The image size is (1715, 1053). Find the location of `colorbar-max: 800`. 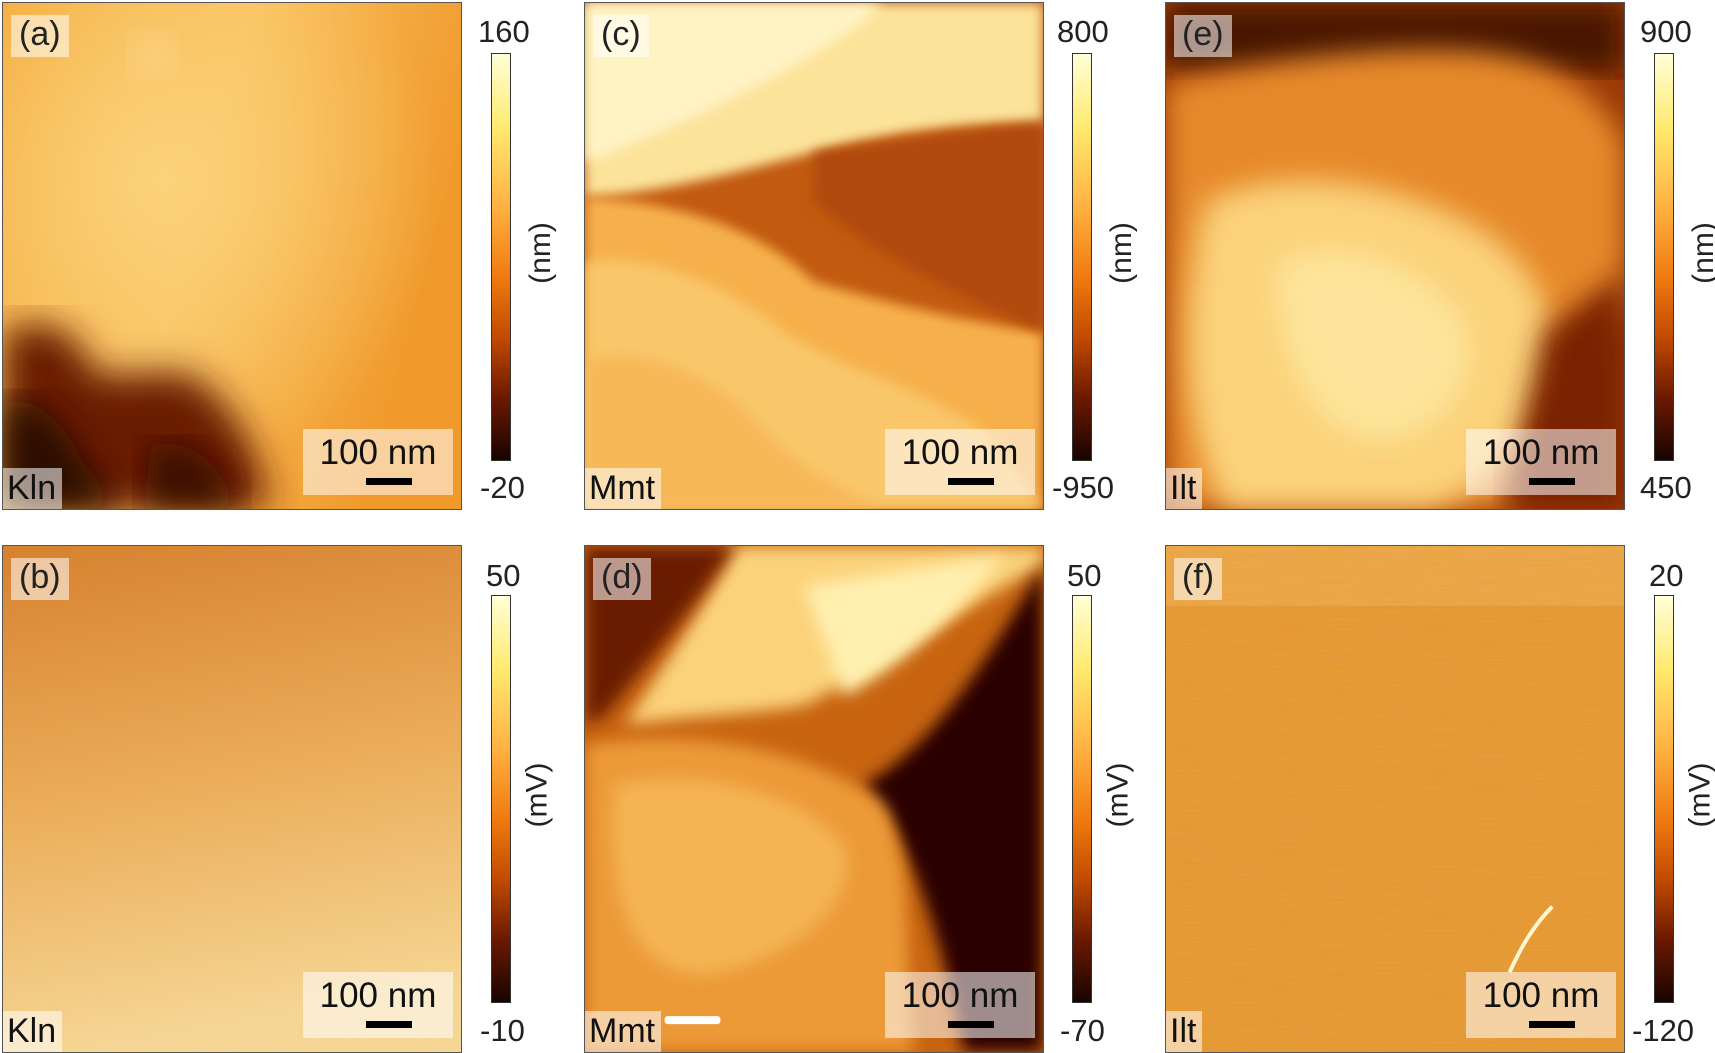

colorbar-max: 800 is located at coordinates (1083, 31).